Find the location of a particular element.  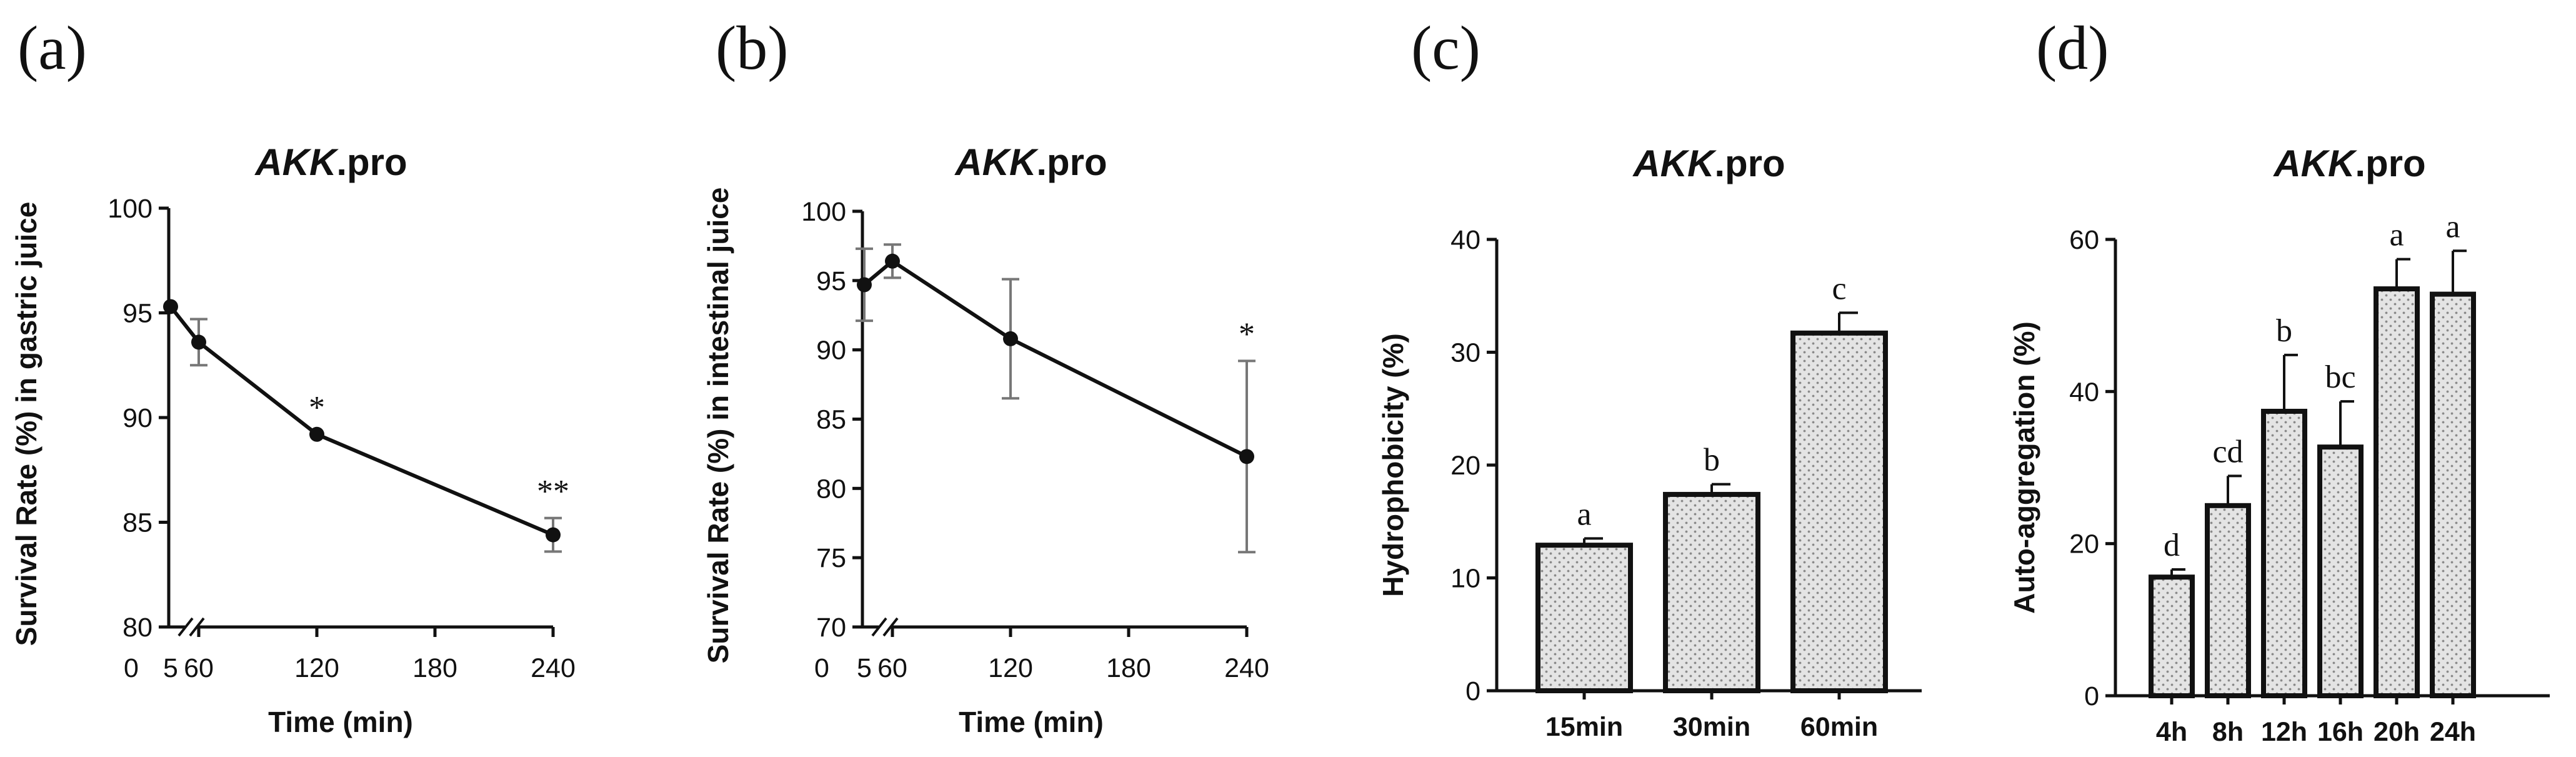

x-tick-label: 12h is located at coordinates (2284, 732).